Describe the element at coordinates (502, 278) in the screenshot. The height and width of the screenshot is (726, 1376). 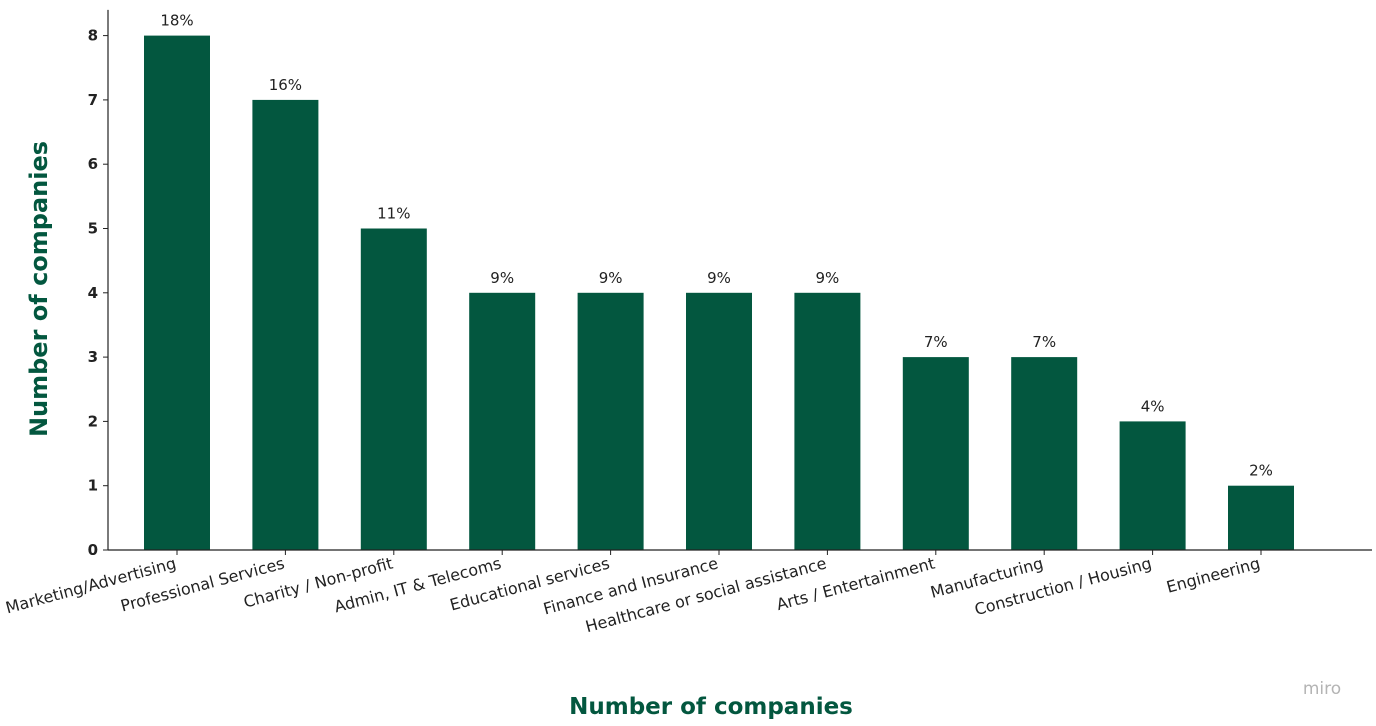
I see `data-label-3: 9%` at that location.